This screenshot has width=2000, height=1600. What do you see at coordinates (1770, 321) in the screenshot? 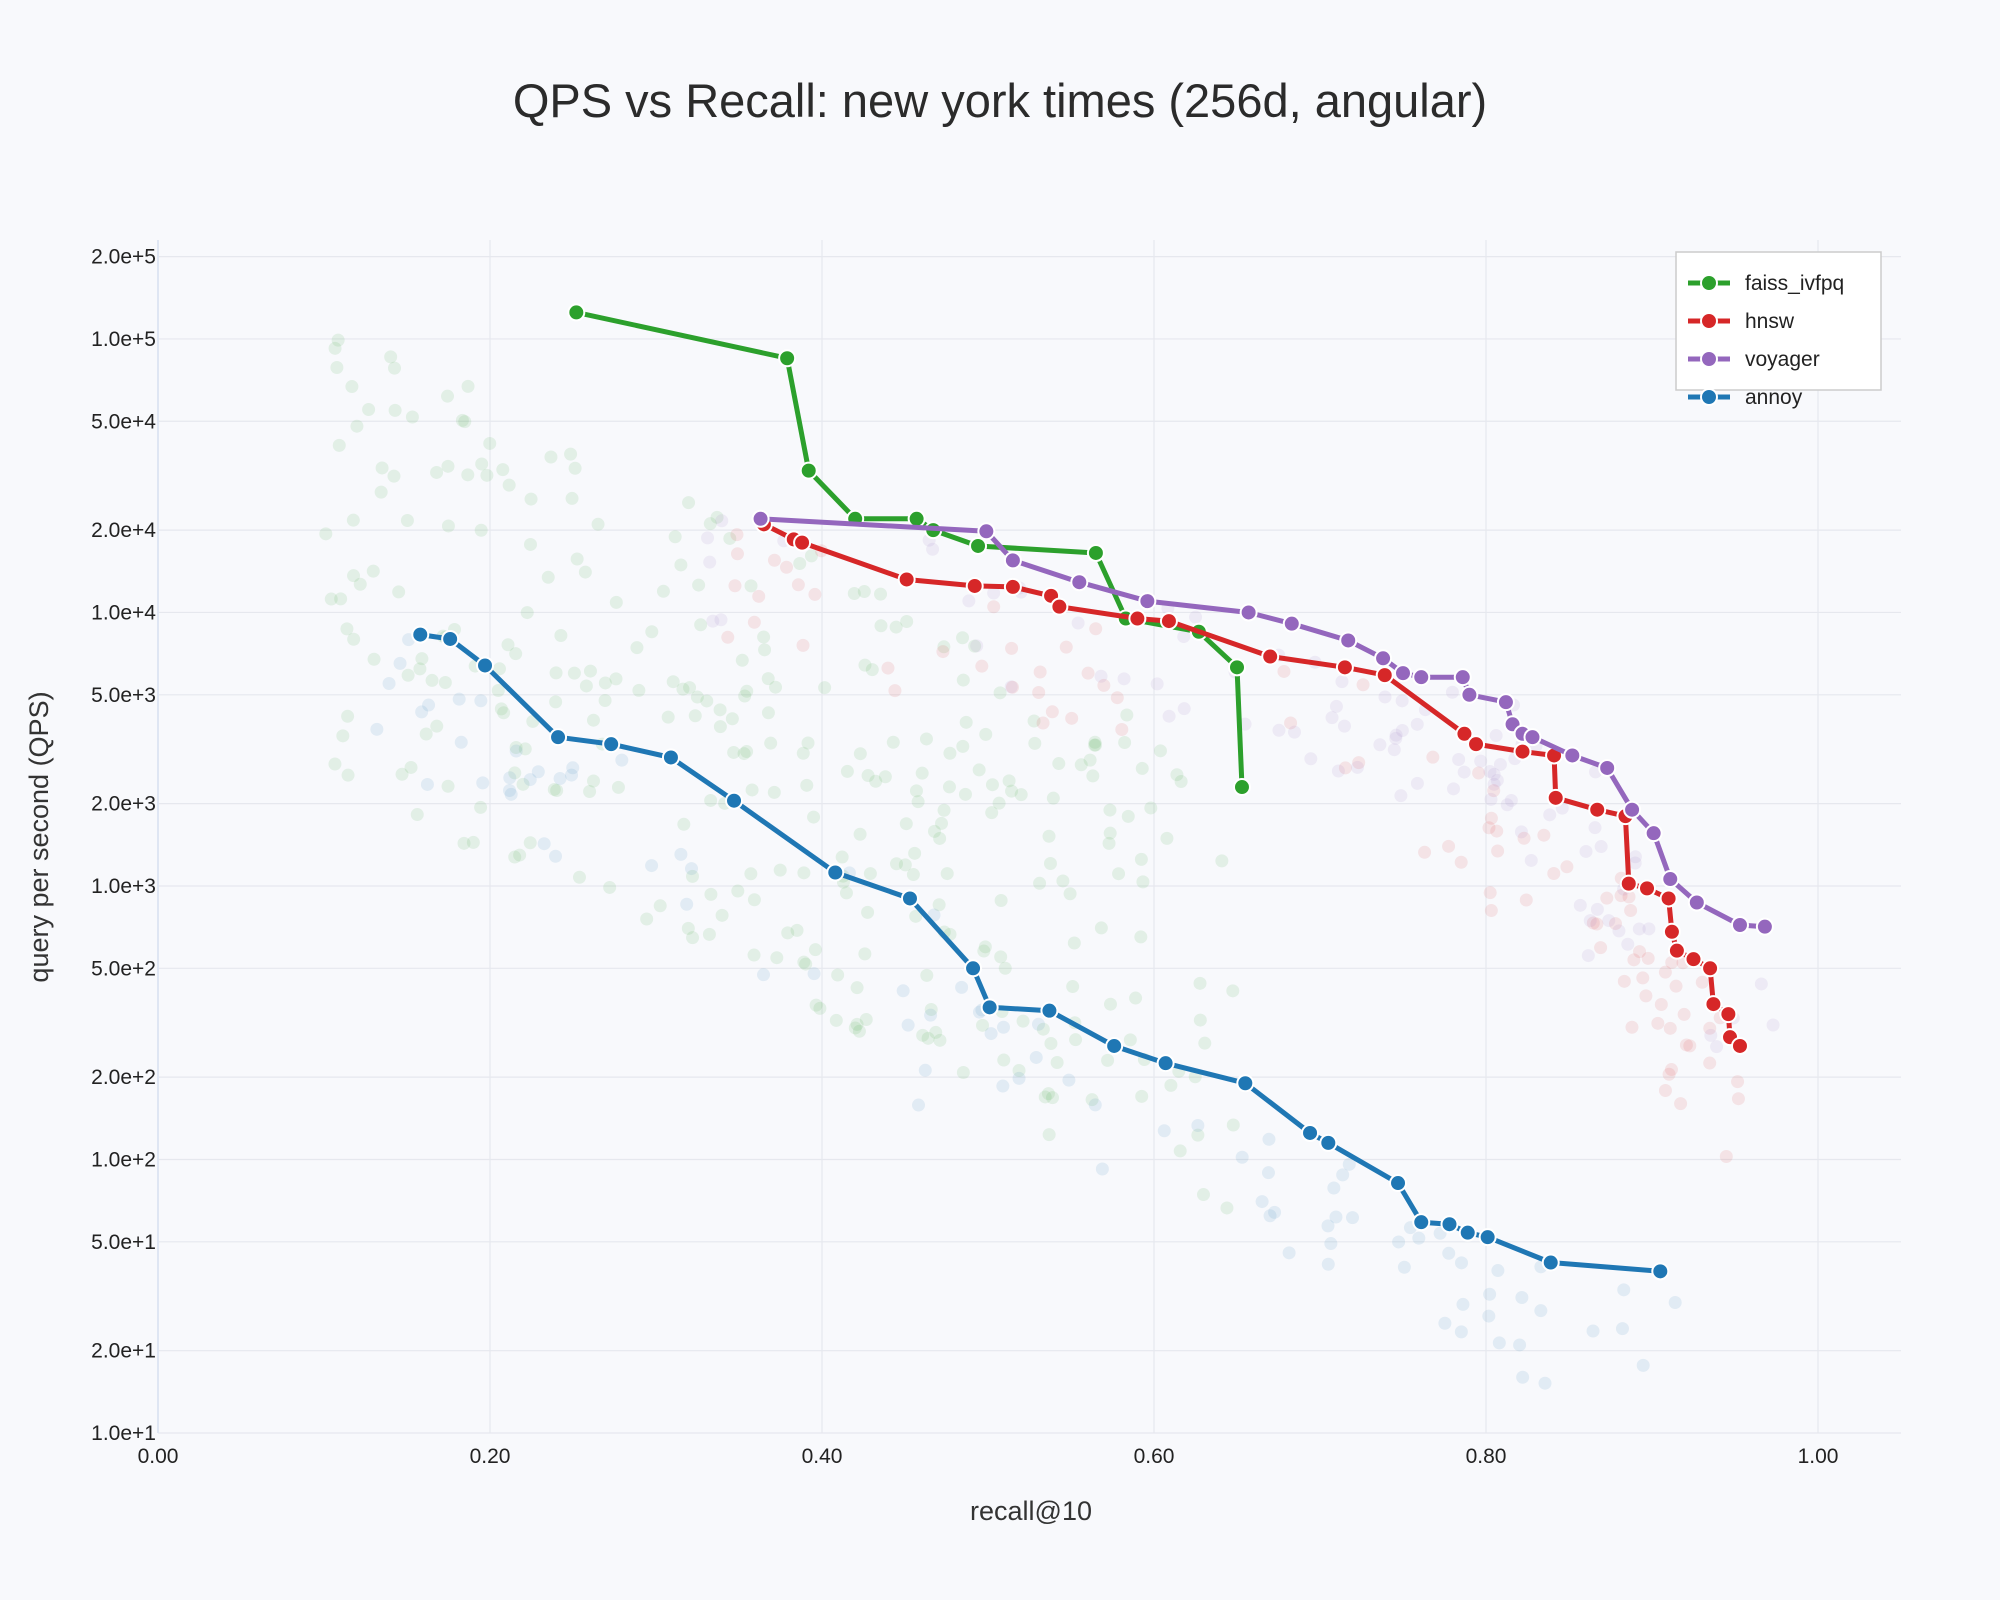
I see `legend-label-hnsw: hnsw` at bounding box center [1770, 321].